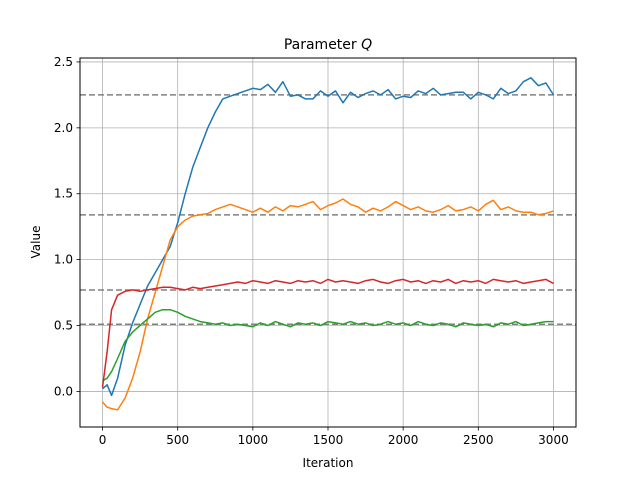 The image size is (640, 480). What do you see at coordinates (253, 440) in the screenshot?
I see `x-tick-label: 1000` at bounding box center [253, 440].